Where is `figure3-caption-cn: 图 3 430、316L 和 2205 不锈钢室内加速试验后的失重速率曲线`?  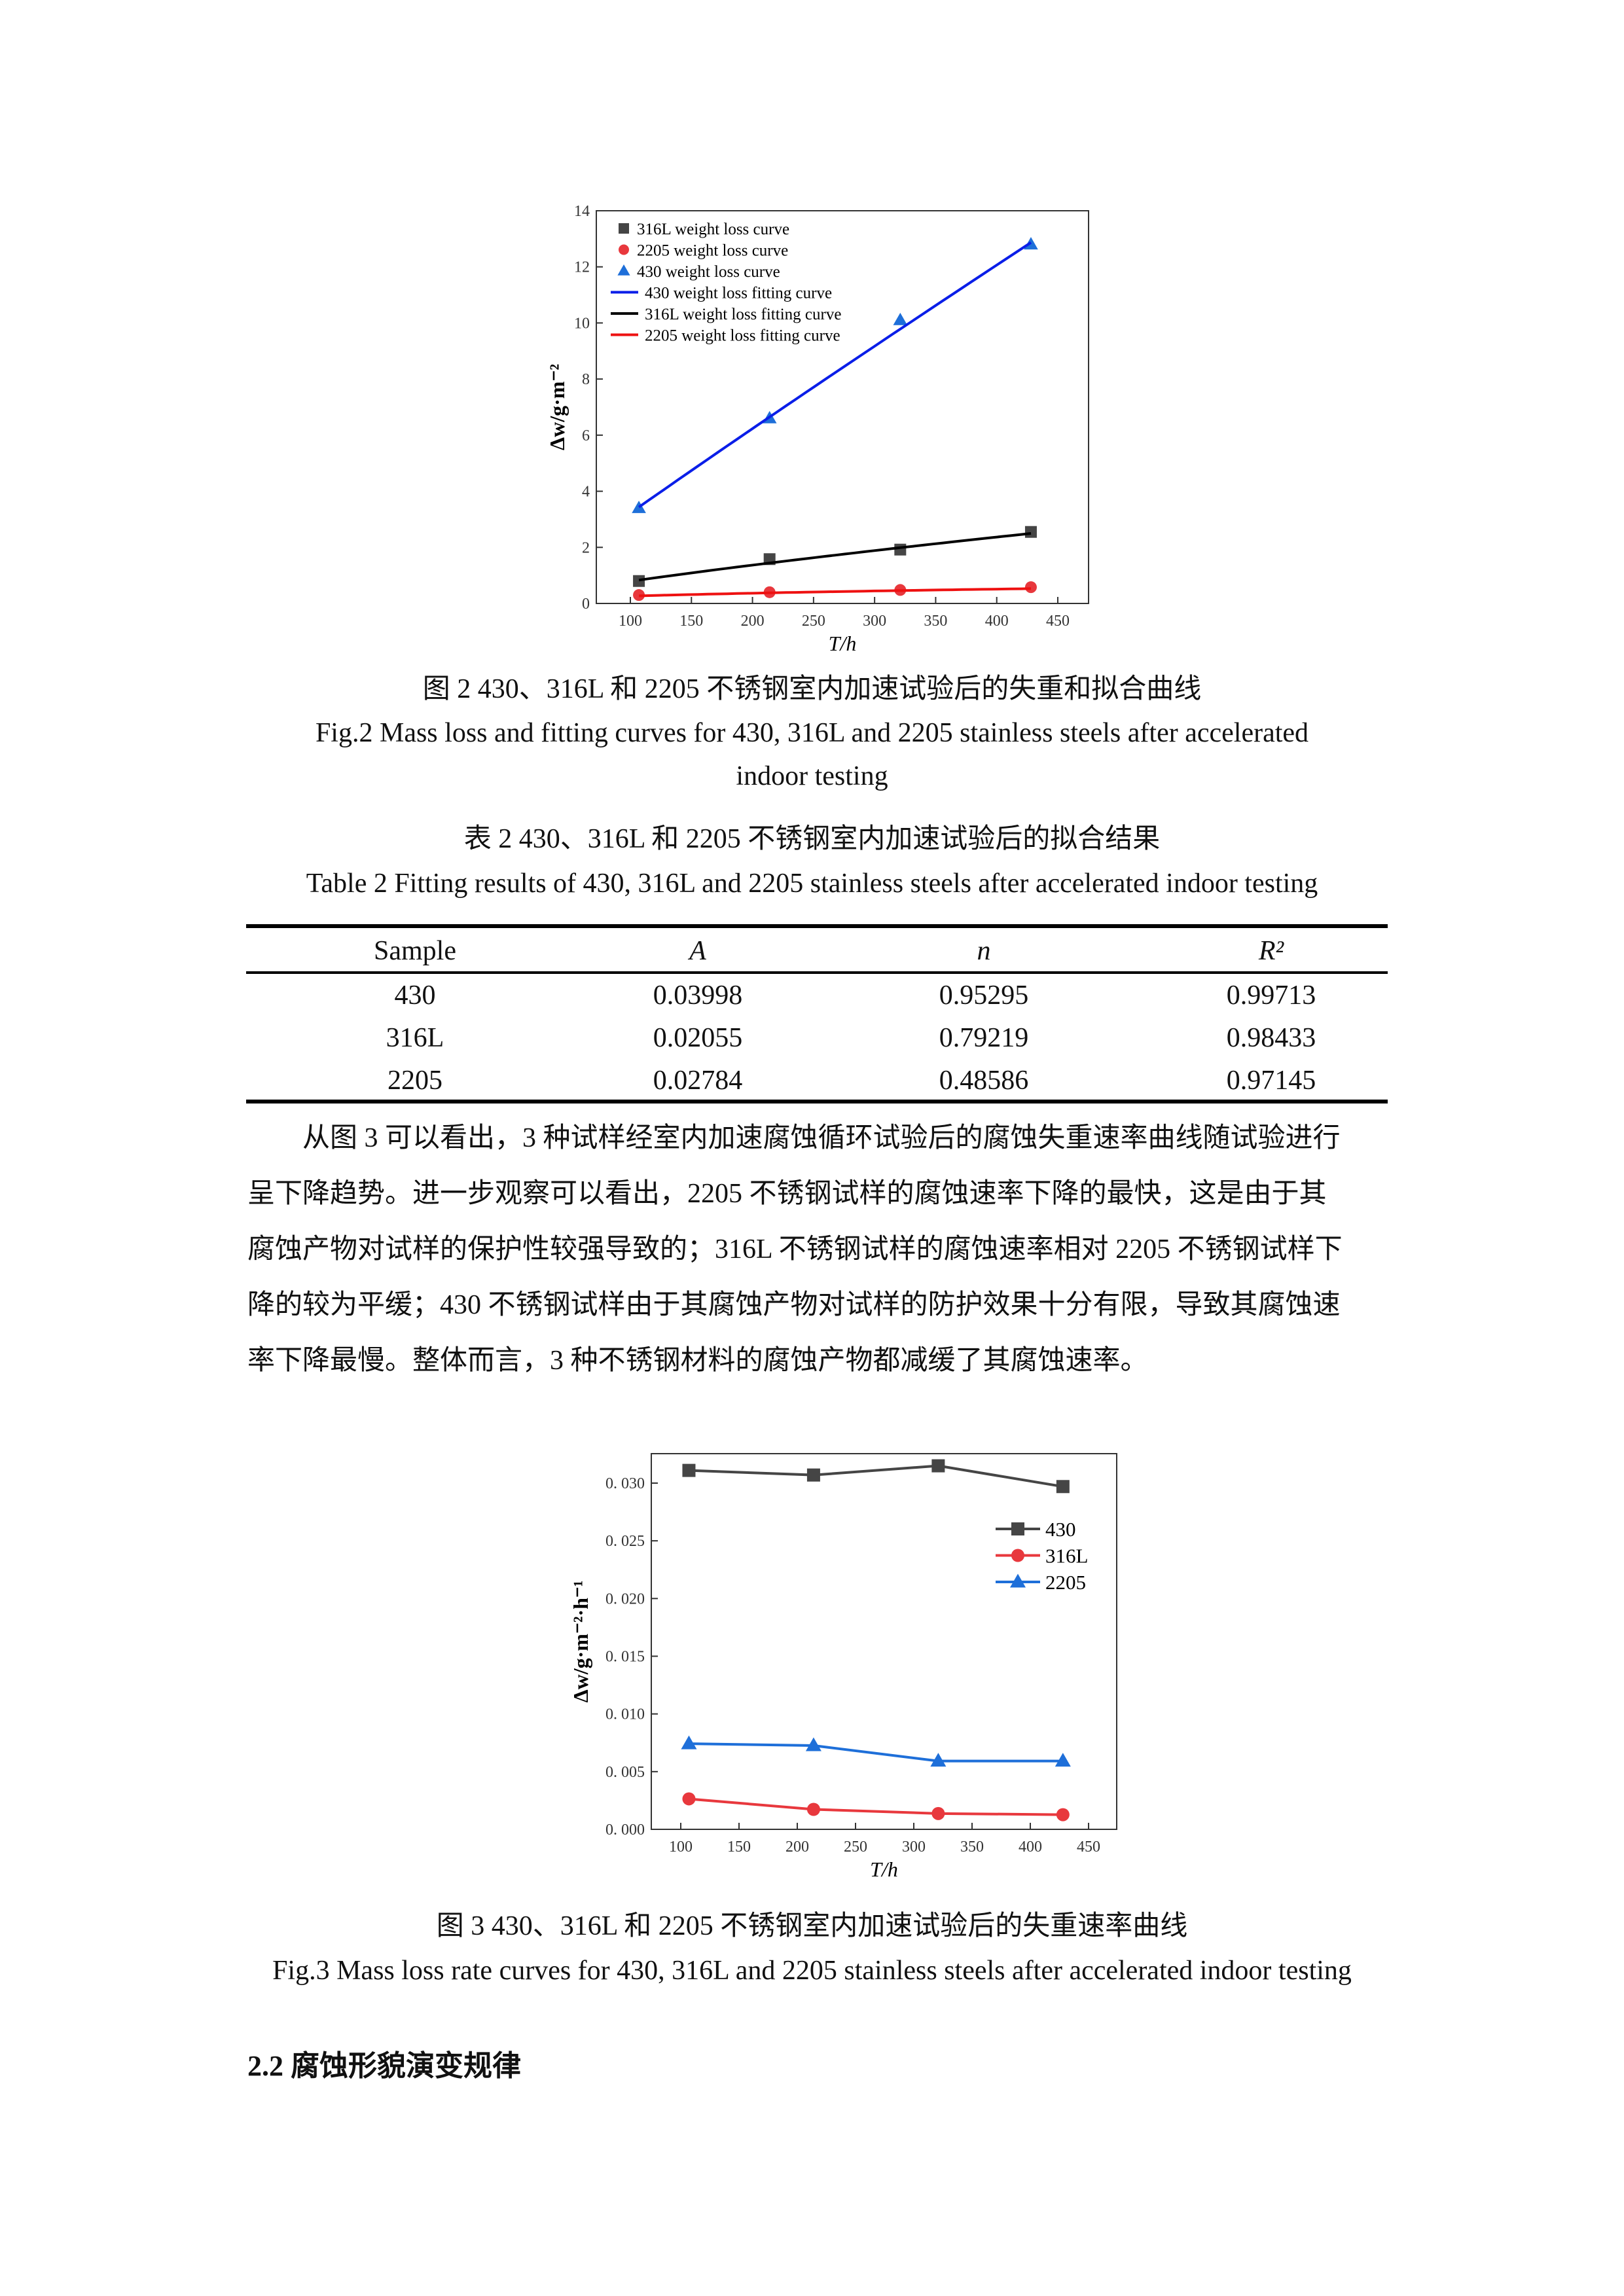 figure3-caption-cn: 图 3 430、316L 和 2205 不锈钢室内加速试验后的失重速率曲线 is located at coordinates (812, 1926).